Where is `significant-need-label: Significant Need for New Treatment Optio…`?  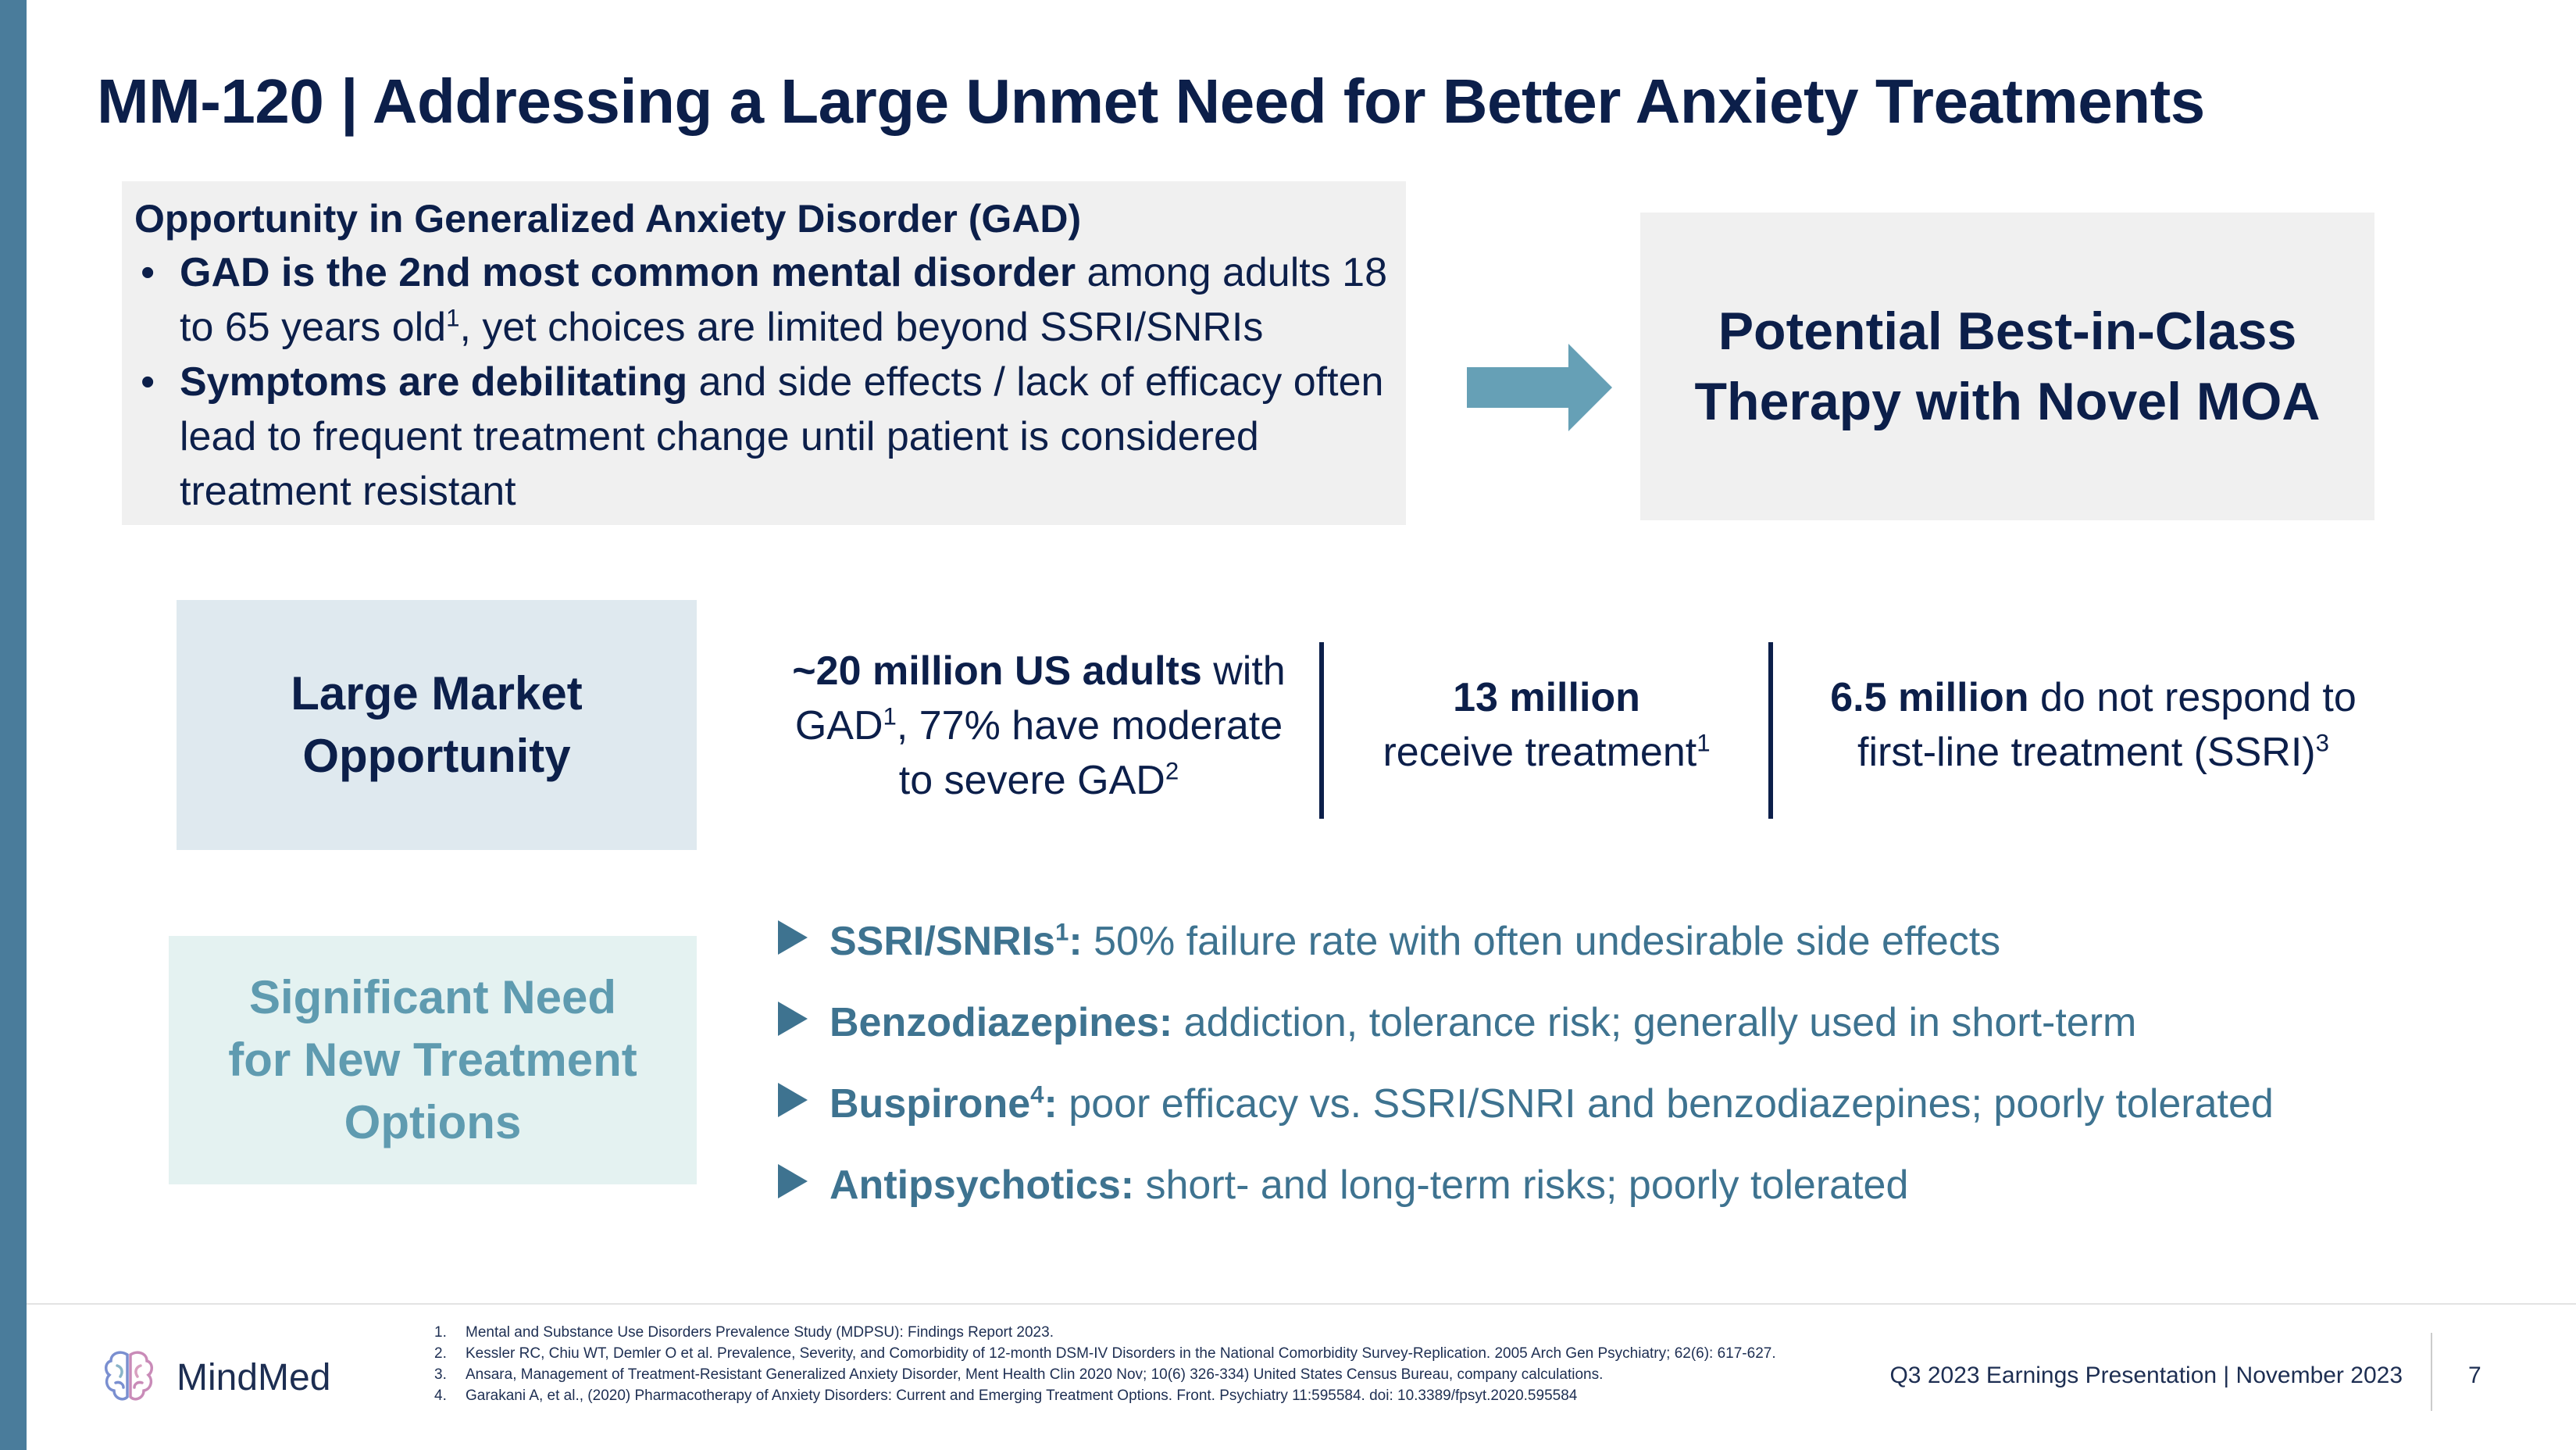 significant-need-label: Significant Need for New Treatment Optio… is located at coordinates (432, 1059).